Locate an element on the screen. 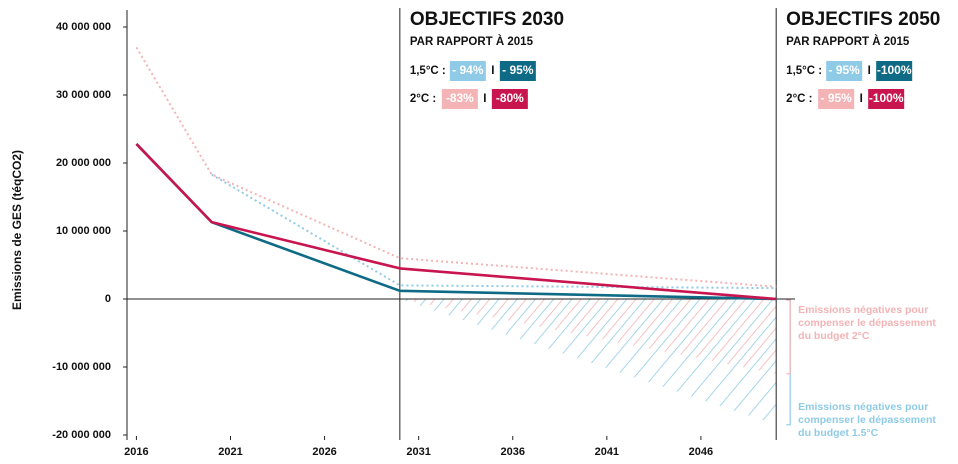 This screenshot has width=958, height=464. y-tick-label: 0 is located at coordinates (108, 299).